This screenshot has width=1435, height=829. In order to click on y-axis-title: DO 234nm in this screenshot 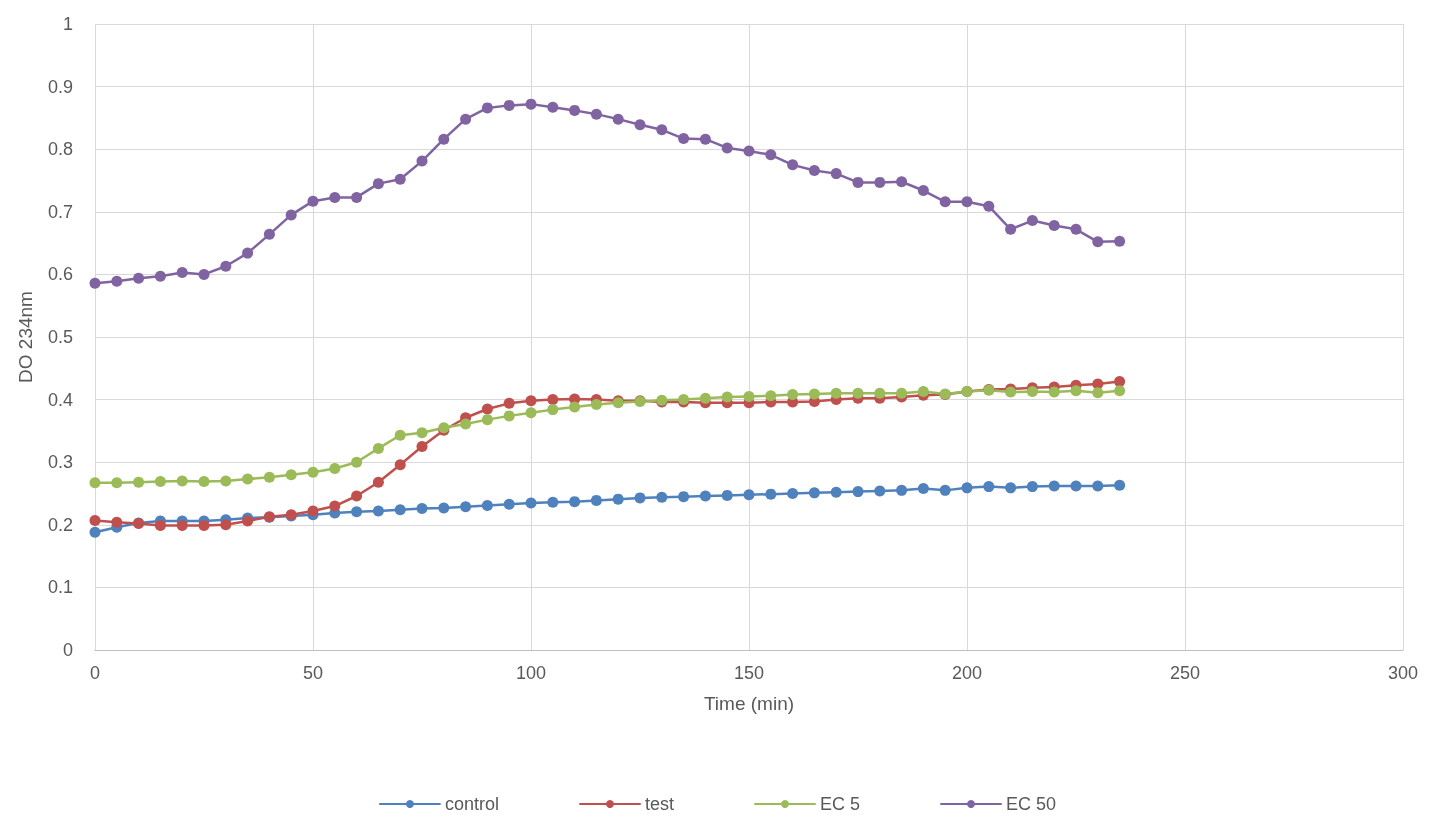, I will do `click(25, 337)`.